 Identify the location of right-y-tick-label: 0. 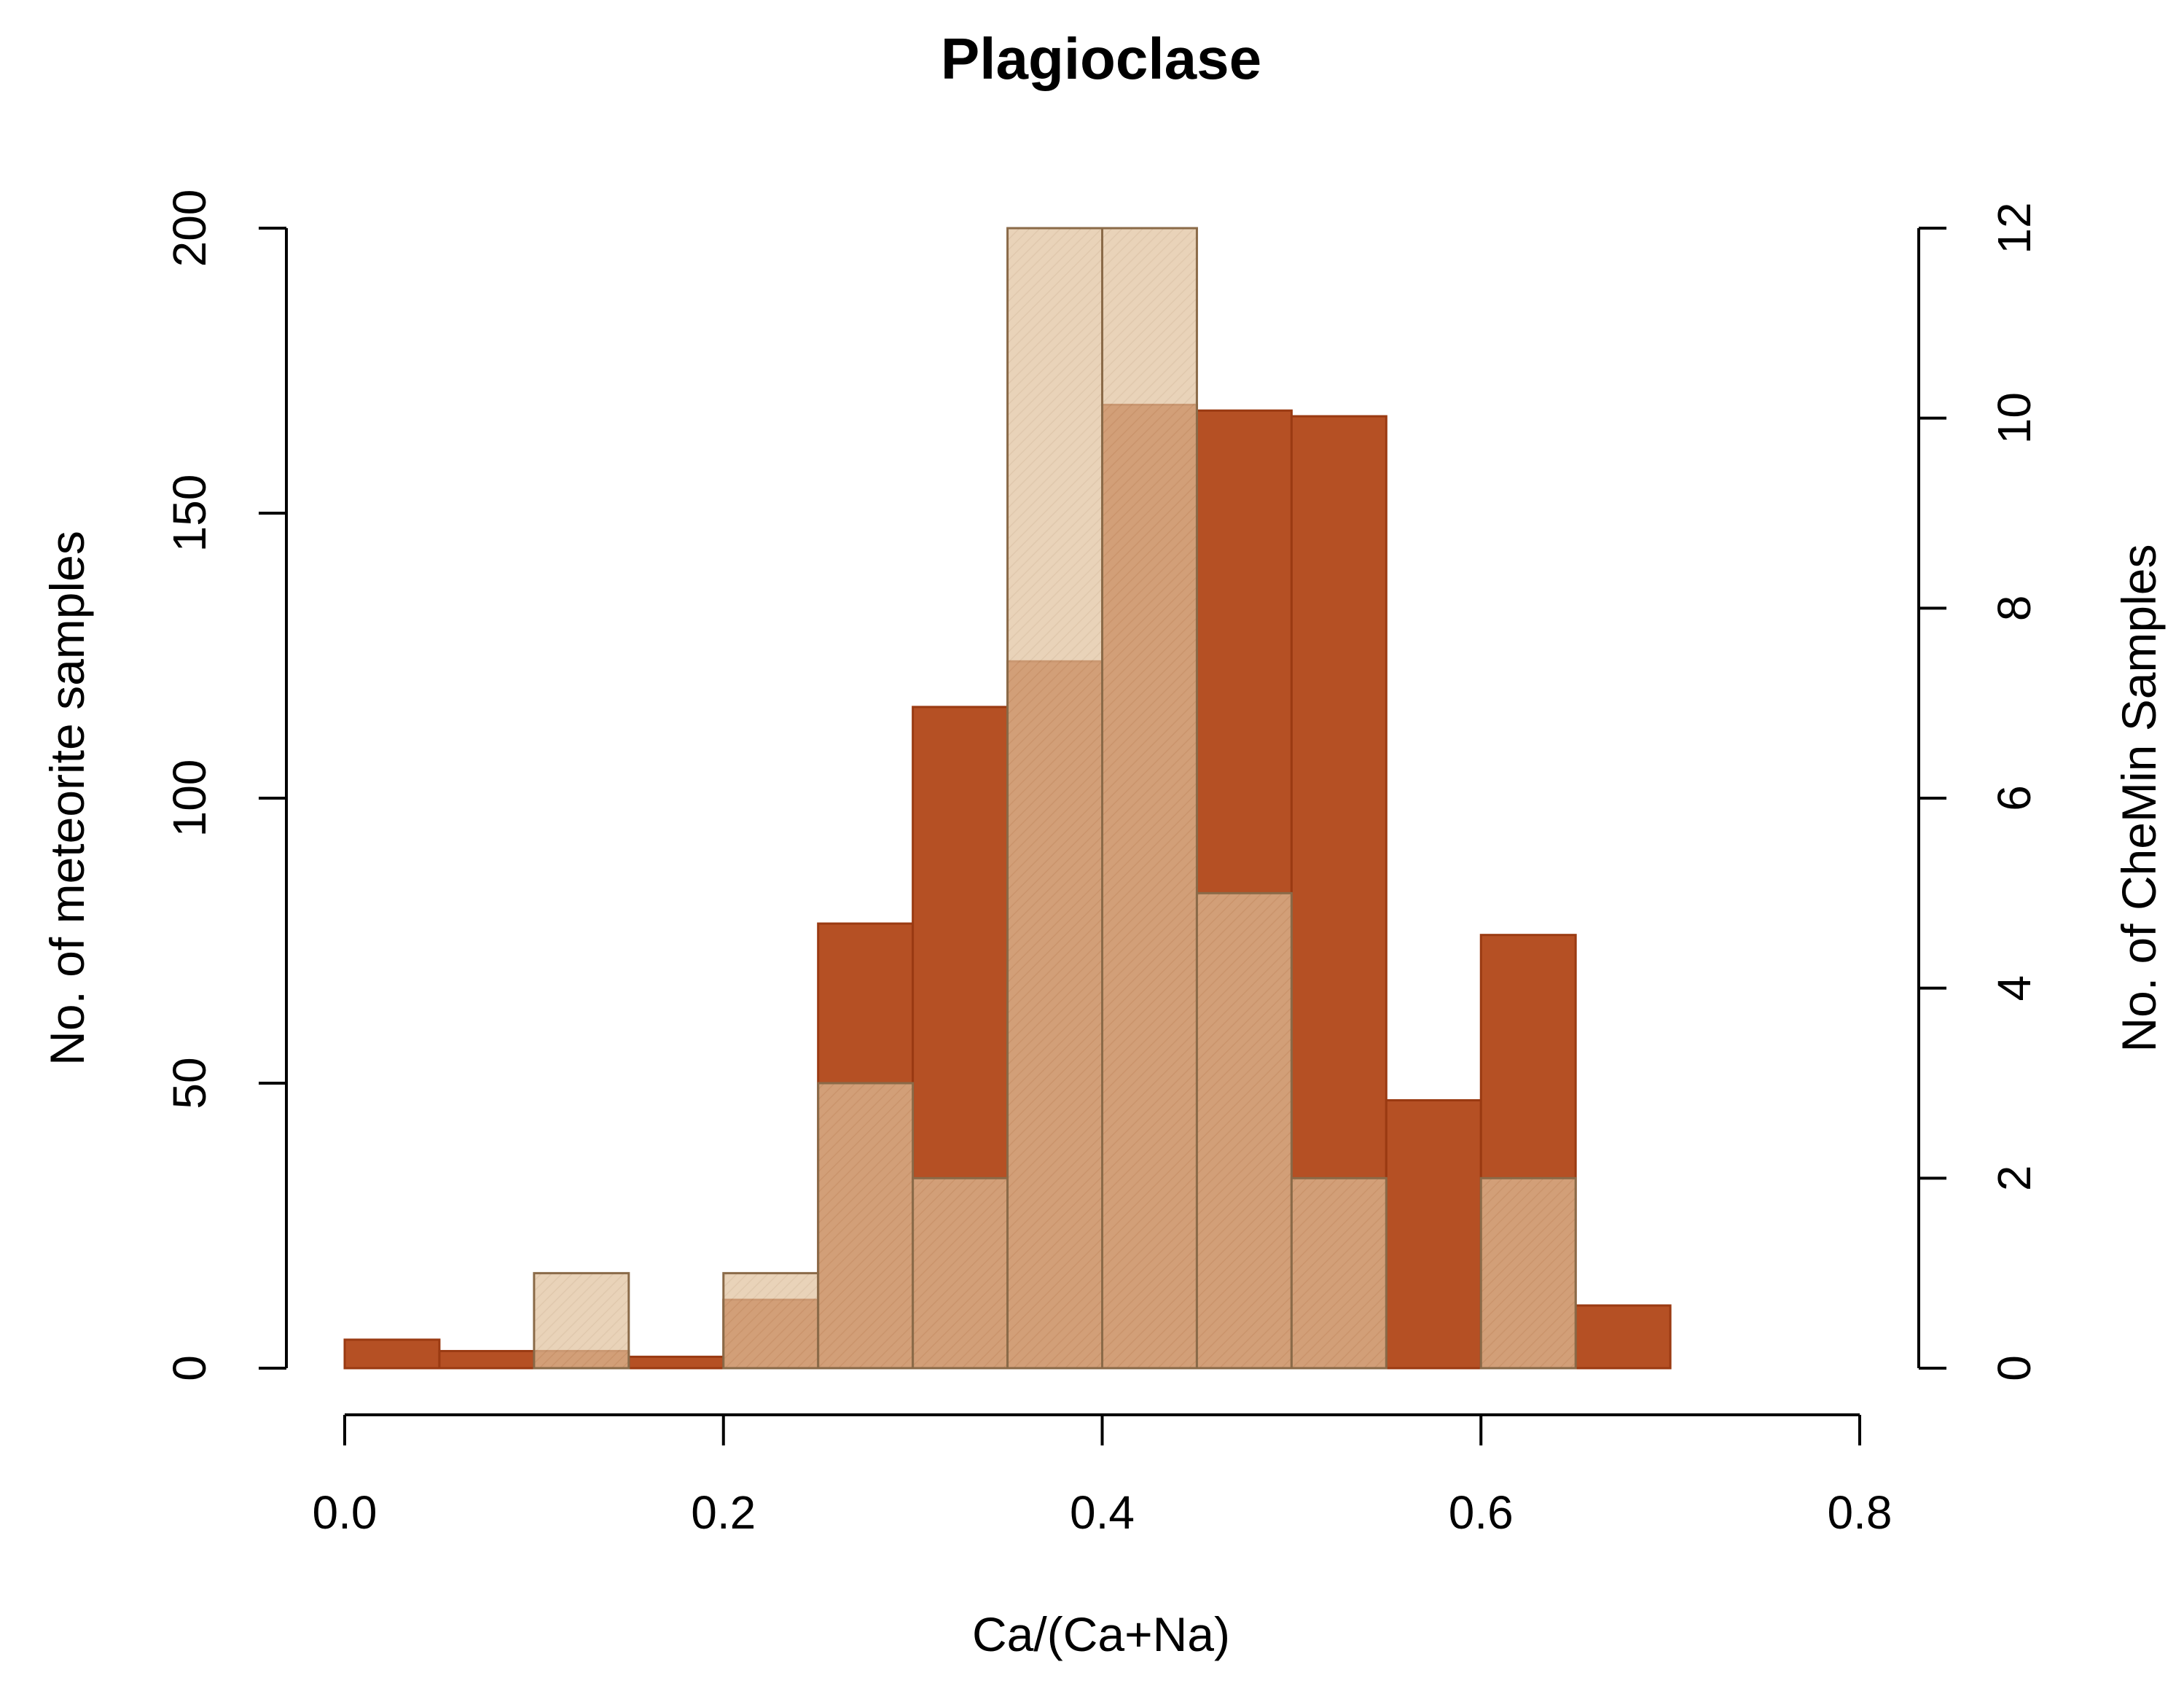
(2014, 1368).